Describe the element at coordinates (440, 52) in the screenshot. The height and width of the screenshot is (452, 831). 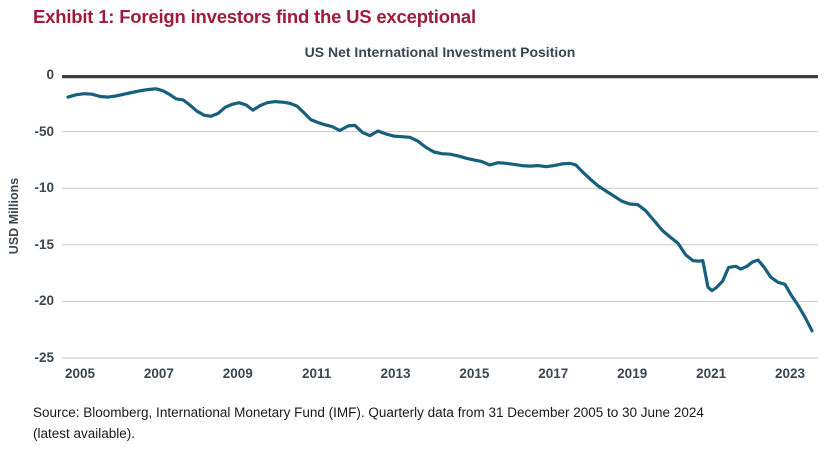
I see `chart-title: US Net International Investment Position` at that location.